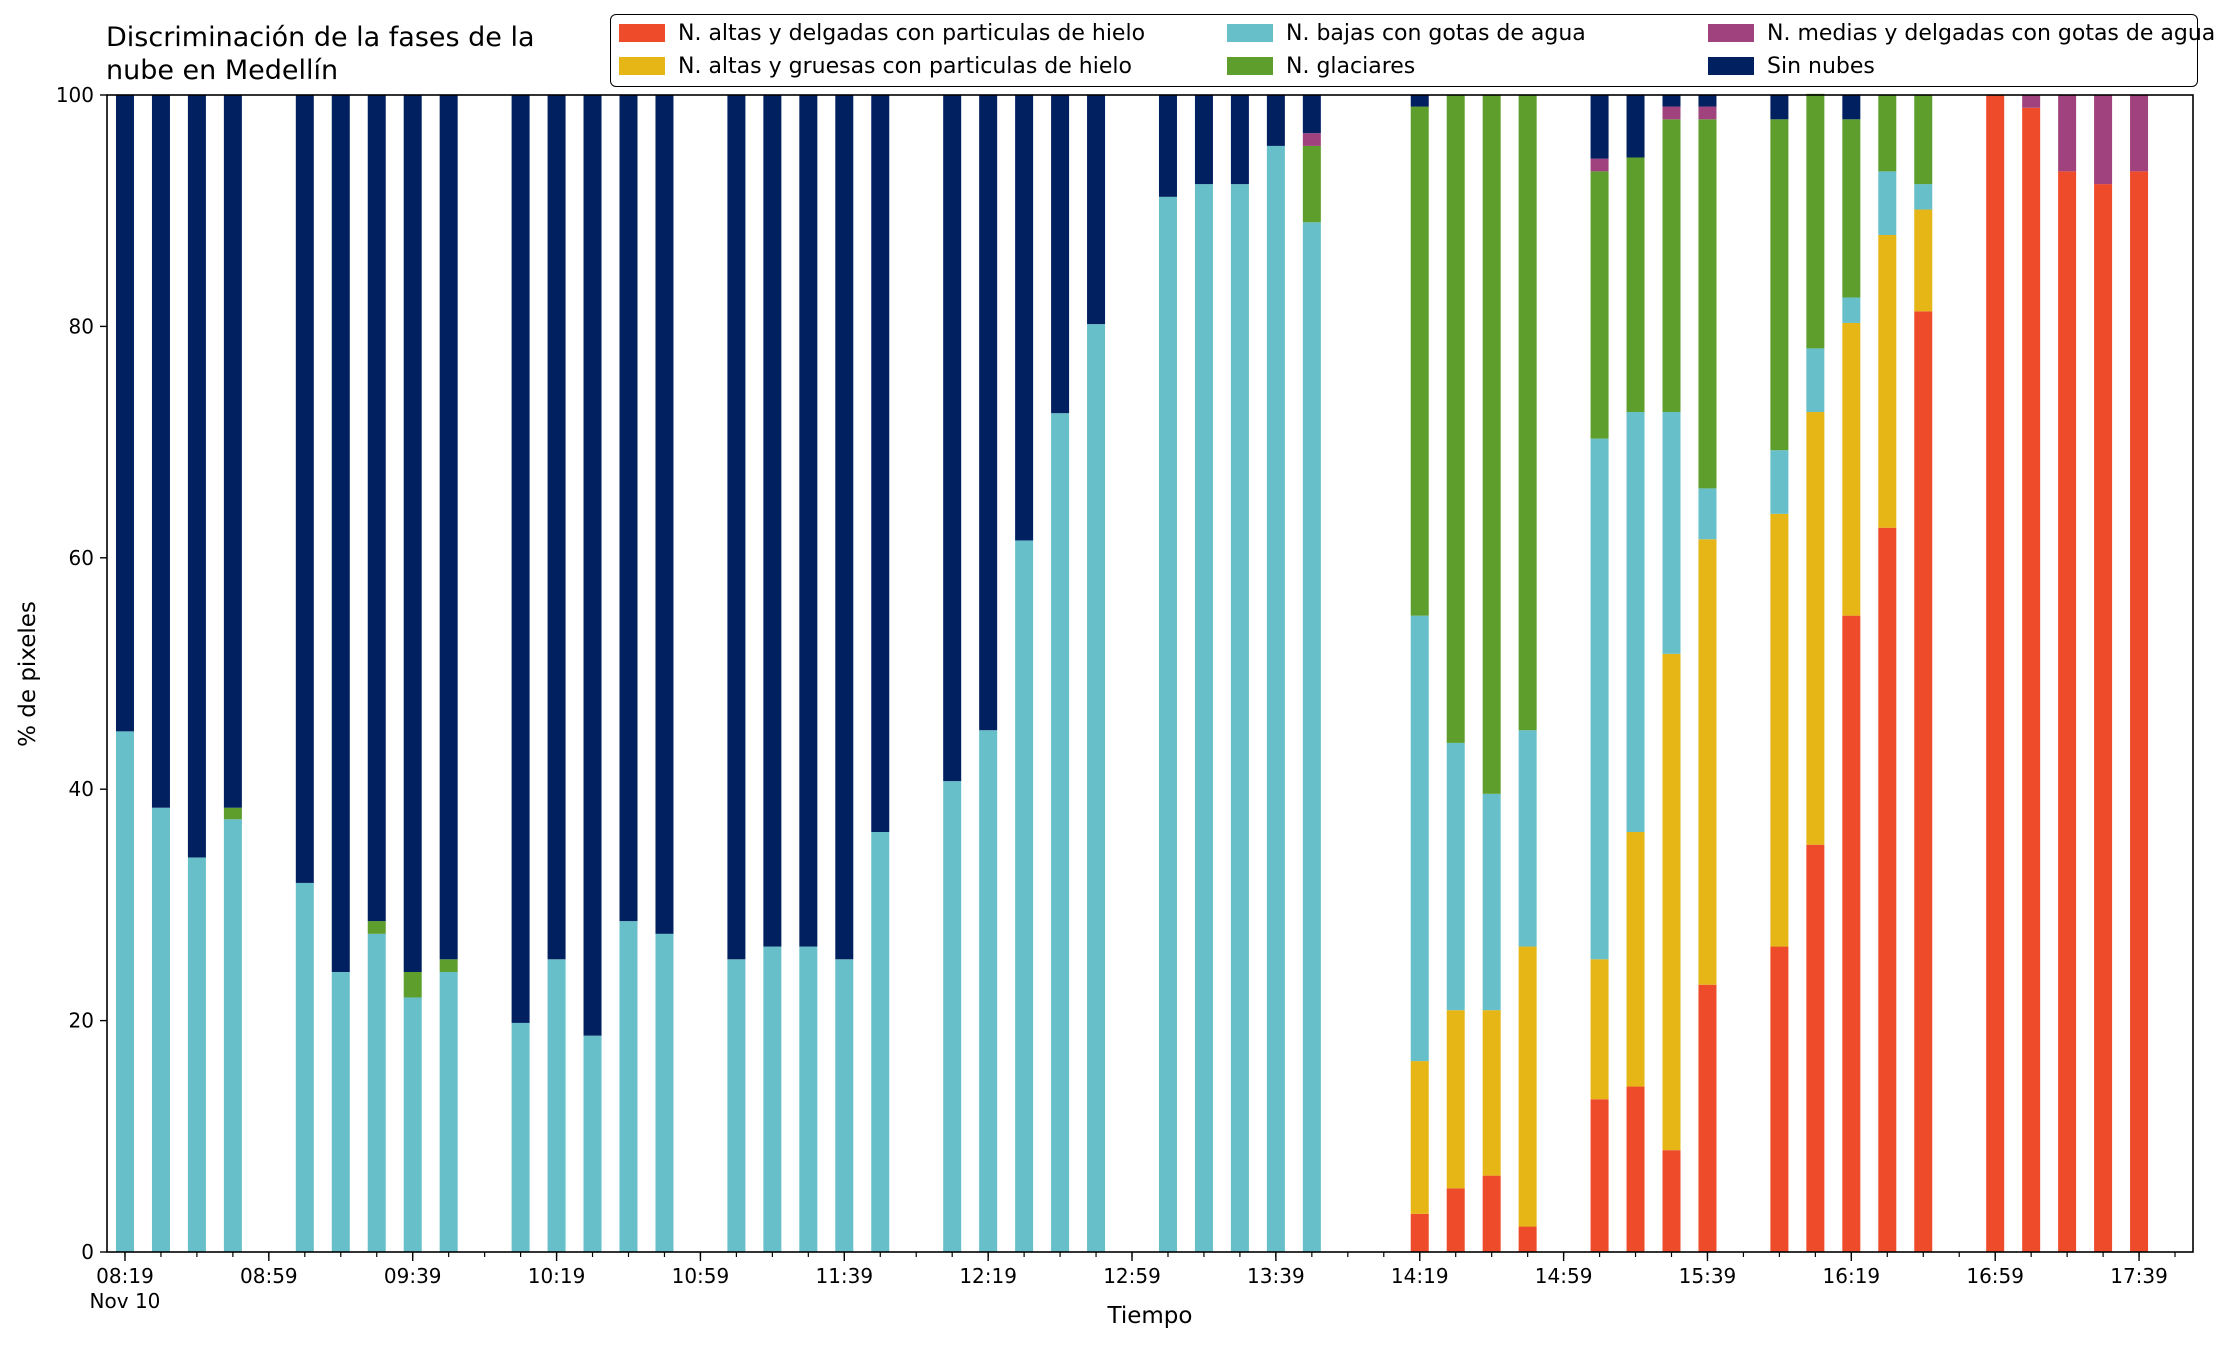  Describe the element at coordinates (87, 1252) in the screenshot. I see `y-tick-label: 0` at that location.